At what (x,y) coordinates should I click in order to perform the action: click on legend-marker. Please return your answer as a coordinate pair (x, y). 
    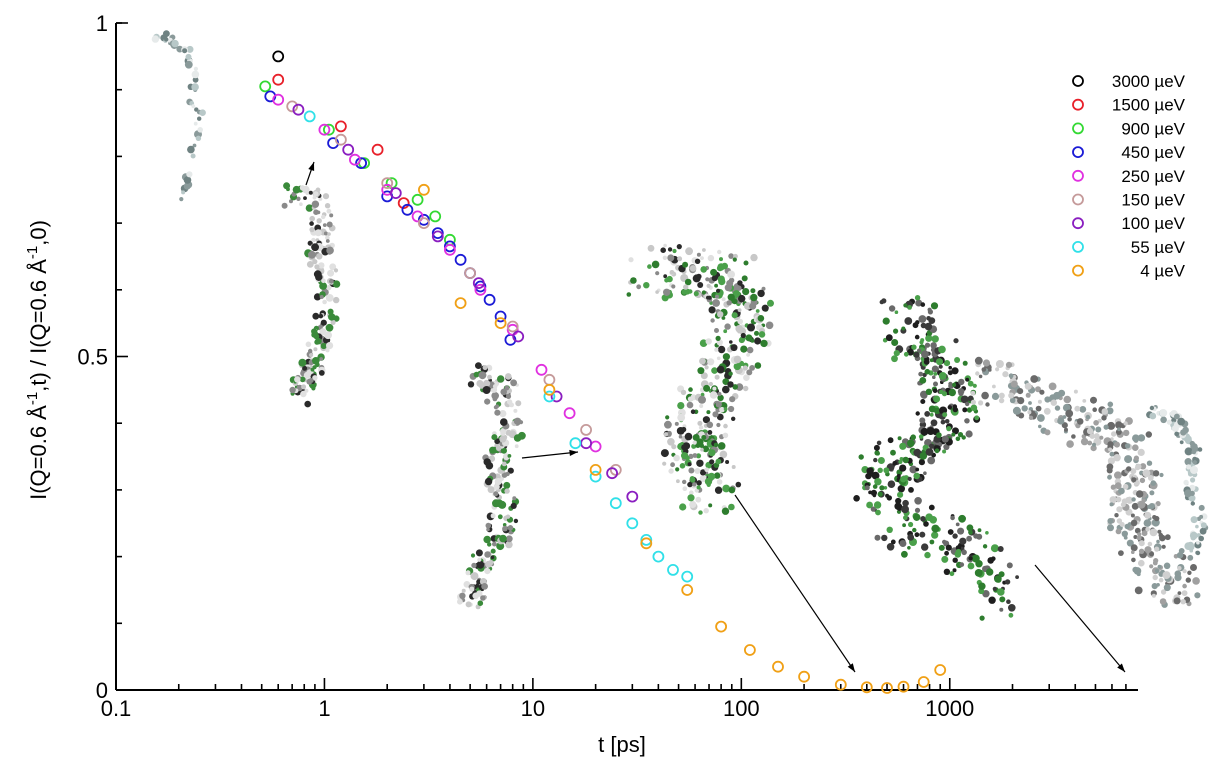
    Looking at the image, I should click on (1078, 199).